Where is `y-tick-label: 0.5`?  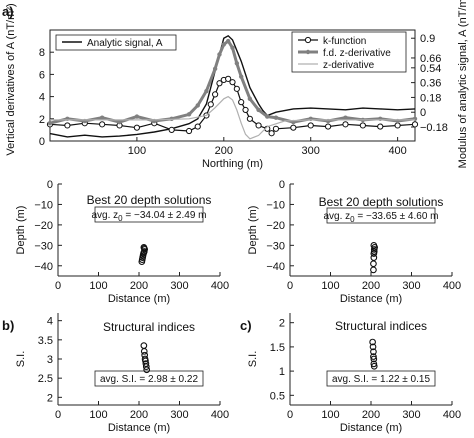 y-tick-label: 0.5 is located at coordinates (277, 396).